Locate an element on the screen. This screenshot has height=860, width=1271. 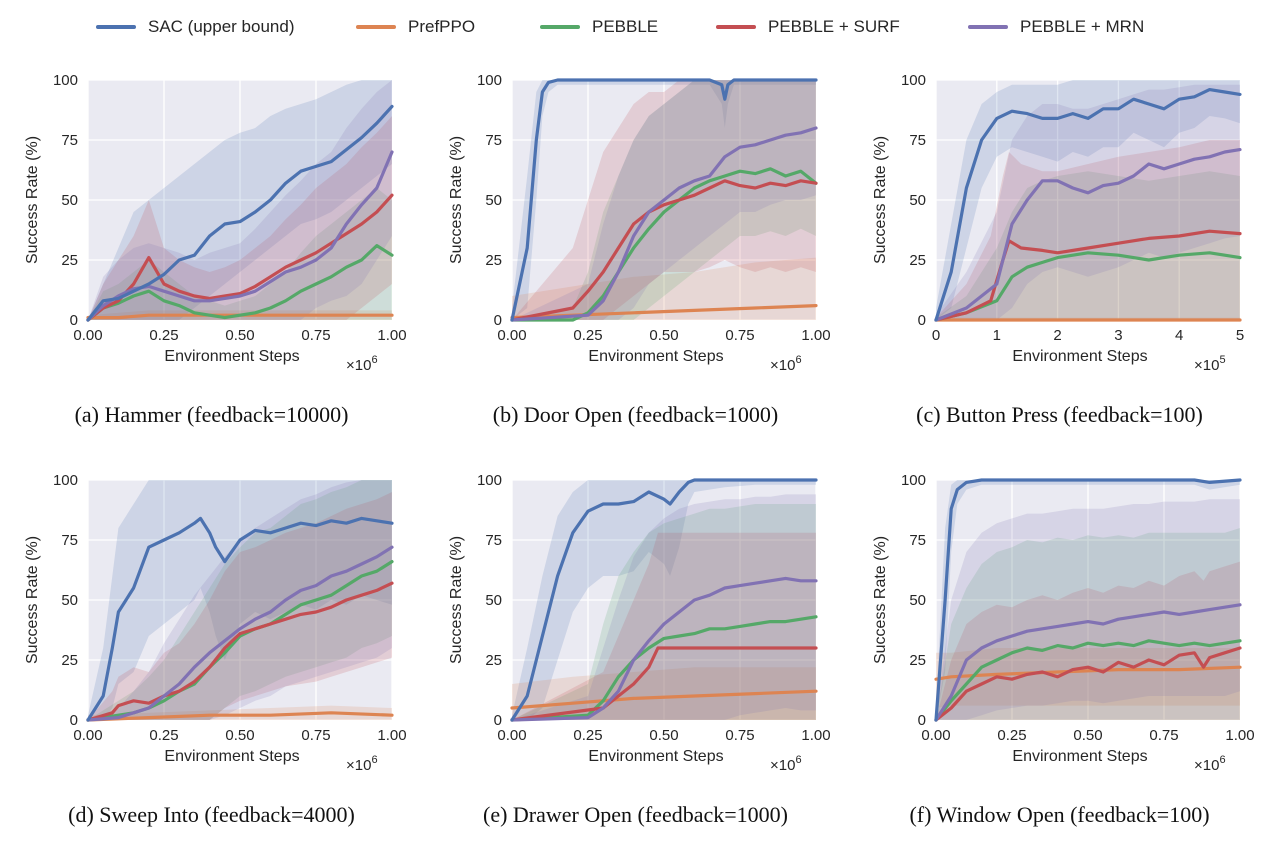
legend-item: PEBBLE + SURF is located at coordinates (808, 27).